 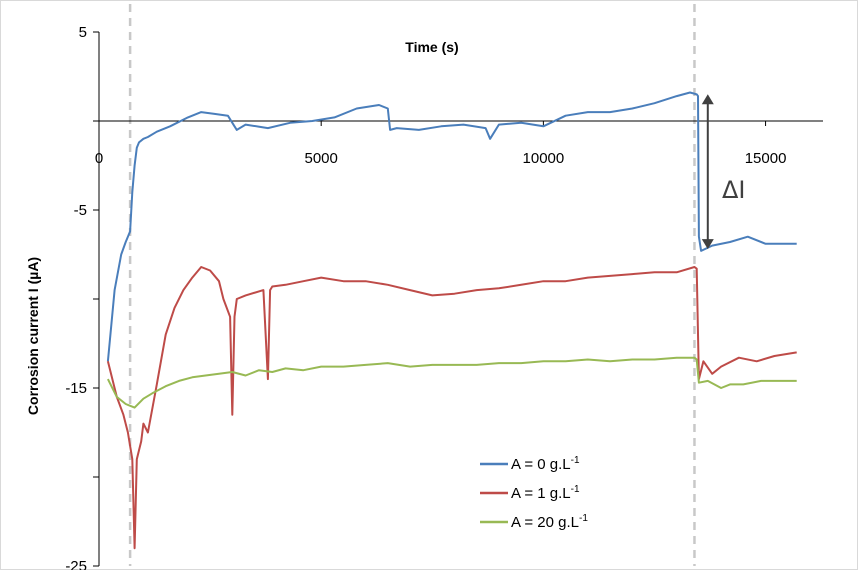 What do you see at coordinates (545, 493) in the screenshot?
I see `legend-label-2: A = 1 g.L-1` at bounding box center [545, 493].